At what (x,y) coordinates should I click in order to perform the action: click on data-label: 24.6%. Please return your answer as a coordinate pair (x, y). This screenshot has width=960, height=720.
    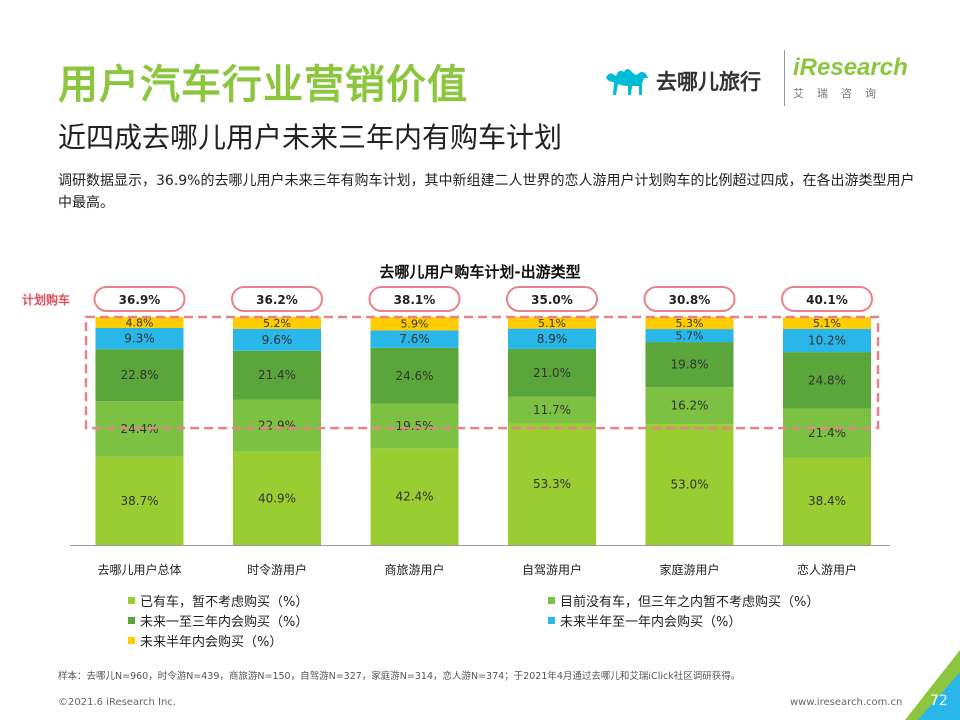
    Looking at the image, I should click on (414, 376).